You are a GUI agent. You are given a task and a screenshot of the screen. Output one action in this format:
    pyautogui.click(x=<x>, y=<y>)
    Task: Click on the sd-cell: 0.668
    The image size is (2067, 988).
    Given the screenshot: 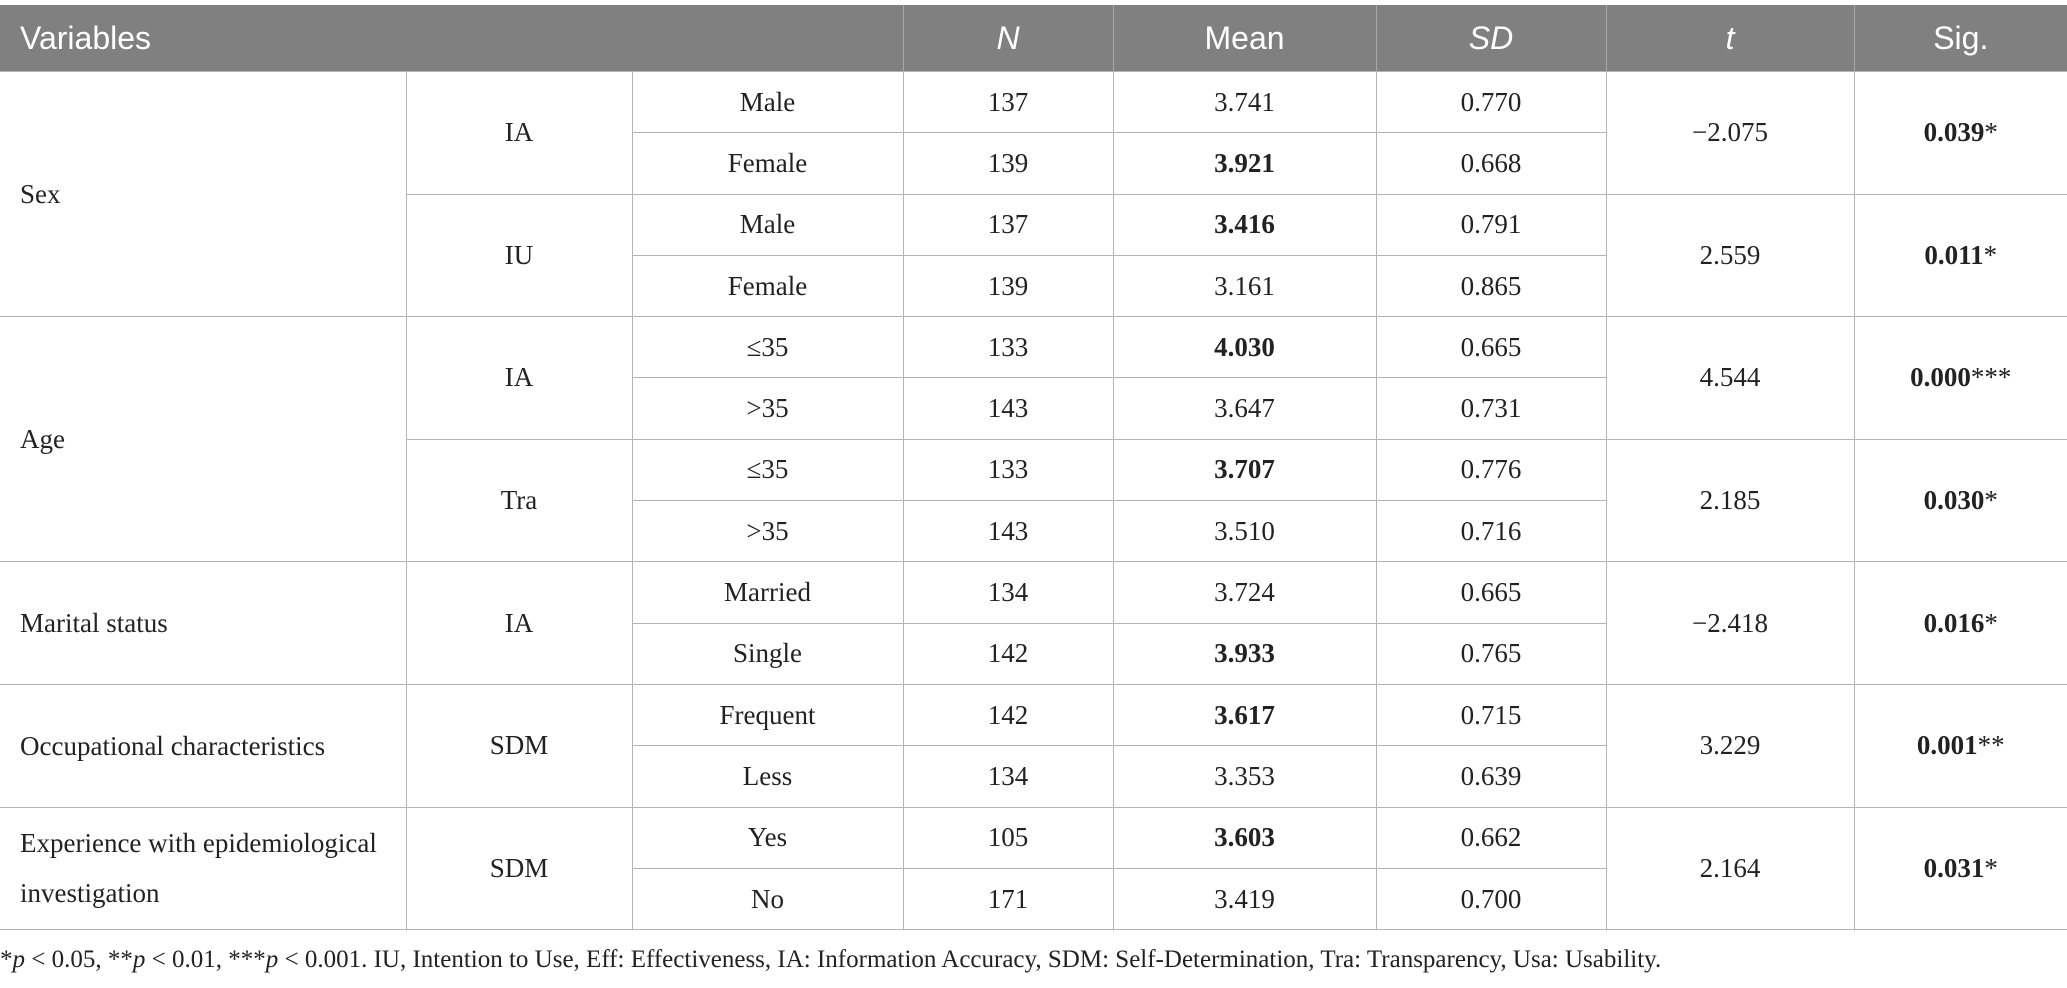 What is the action you would take?
    pyautogui.click(x=1491, y=163)
    